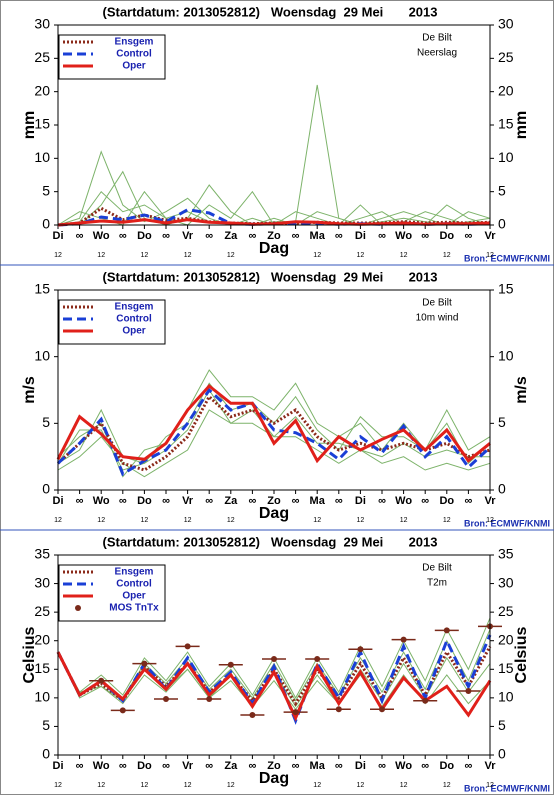 The height and width of the screenshot is (795, 554). I want to click on legend-label: MOS TnTx, so click(134, 608).